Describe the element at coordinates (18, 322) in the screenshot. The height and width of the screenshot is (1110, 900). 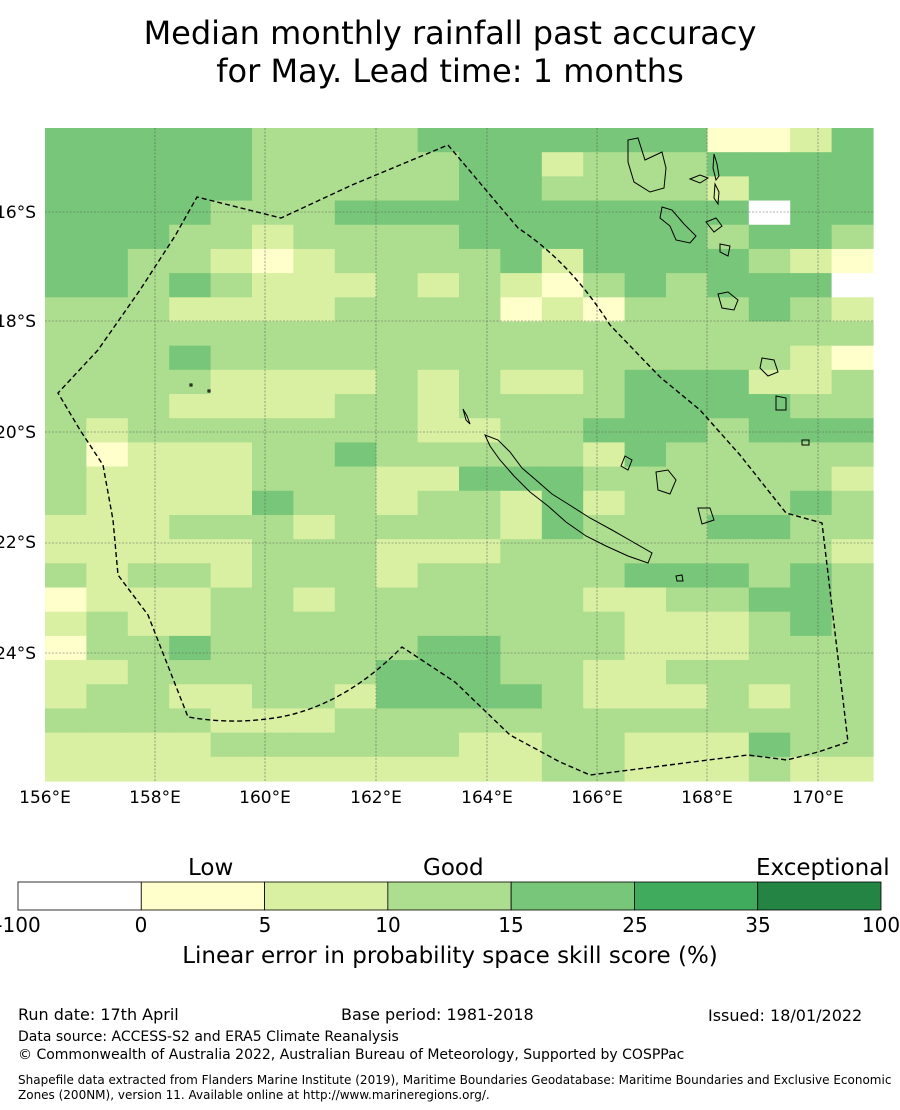
I see `lat-label: 18°S` at that location.